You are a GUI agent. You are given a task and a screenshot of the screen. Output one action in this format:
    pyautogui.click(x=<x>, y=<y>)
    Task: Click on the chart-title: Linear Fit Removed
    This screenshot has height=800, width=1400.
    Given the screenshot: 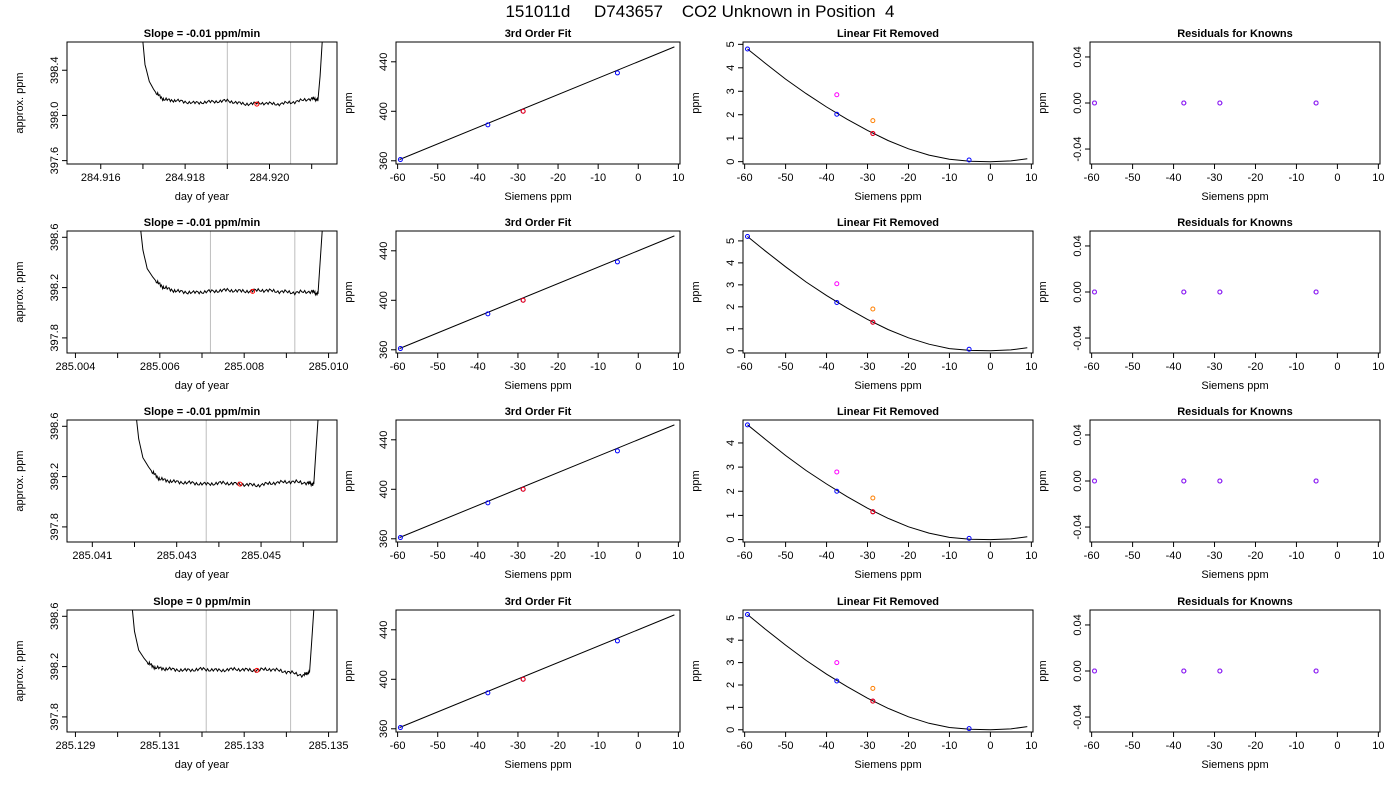 What is the action you would take?
    pyautogui.click(x=888, y=412)
    